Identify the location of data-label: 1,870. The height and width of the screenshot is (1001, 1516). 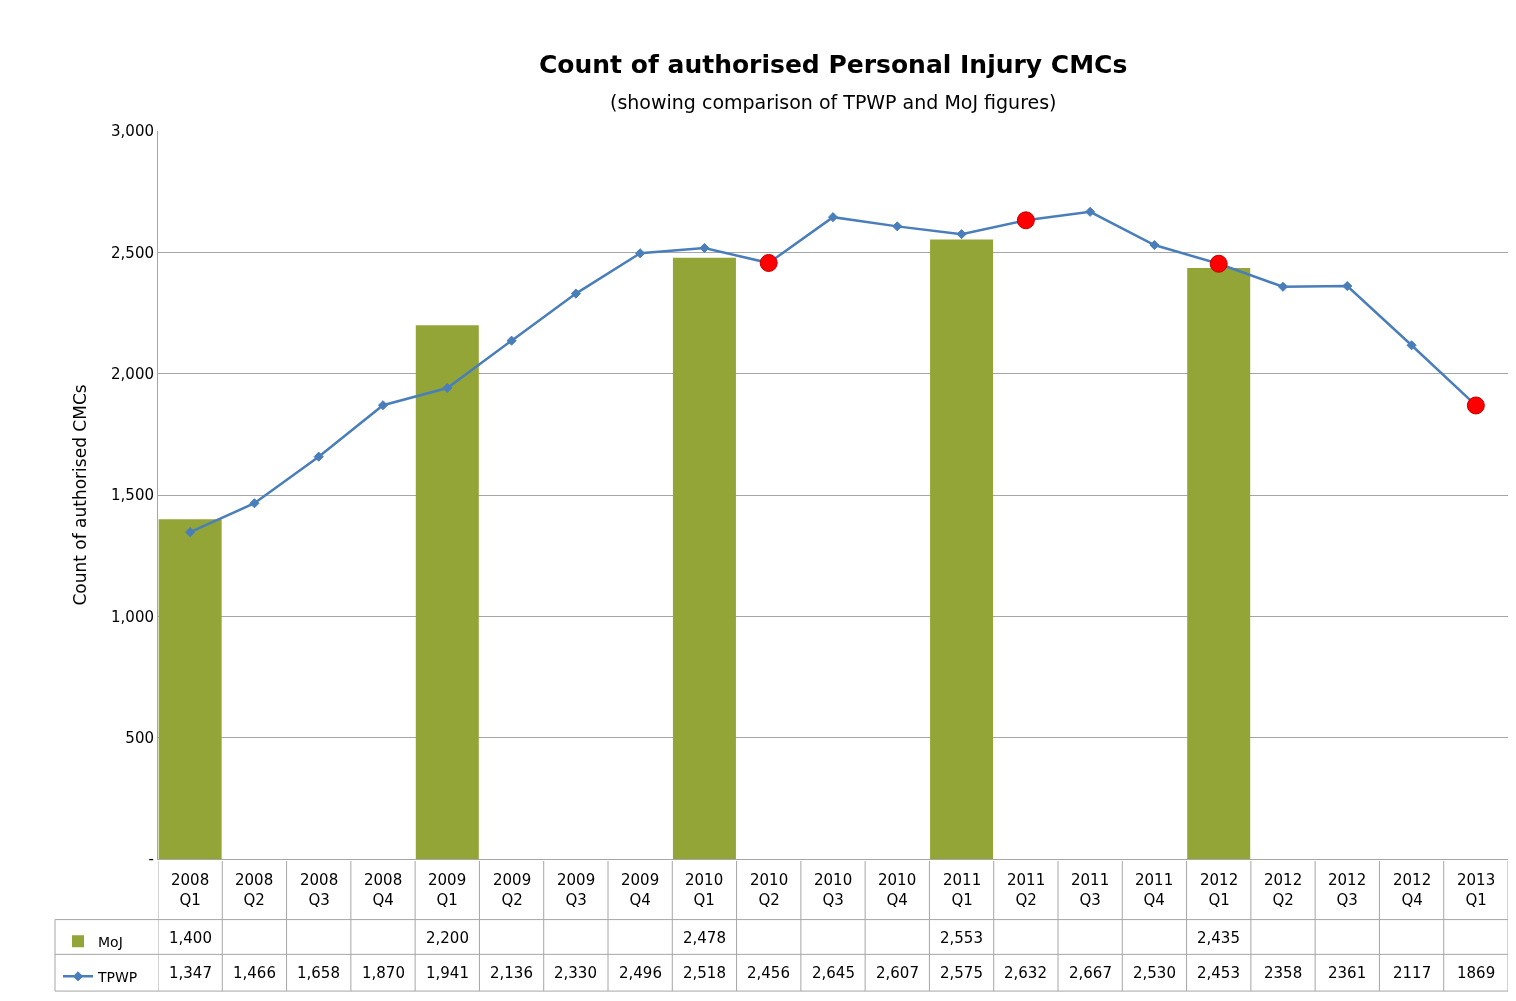
(383, 973).